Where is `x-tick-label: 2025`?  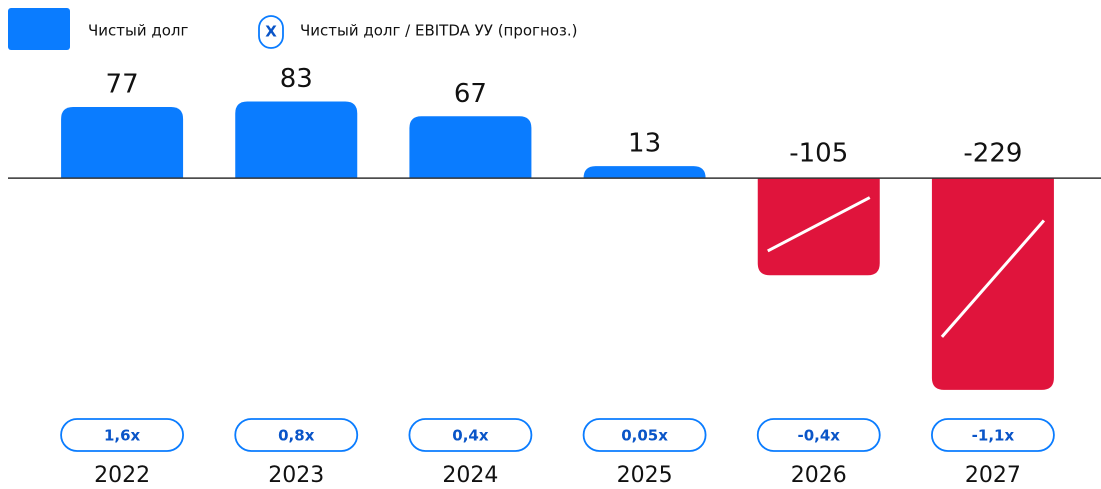 x-tick-label: 2025 is located at coordinates (645, 475).